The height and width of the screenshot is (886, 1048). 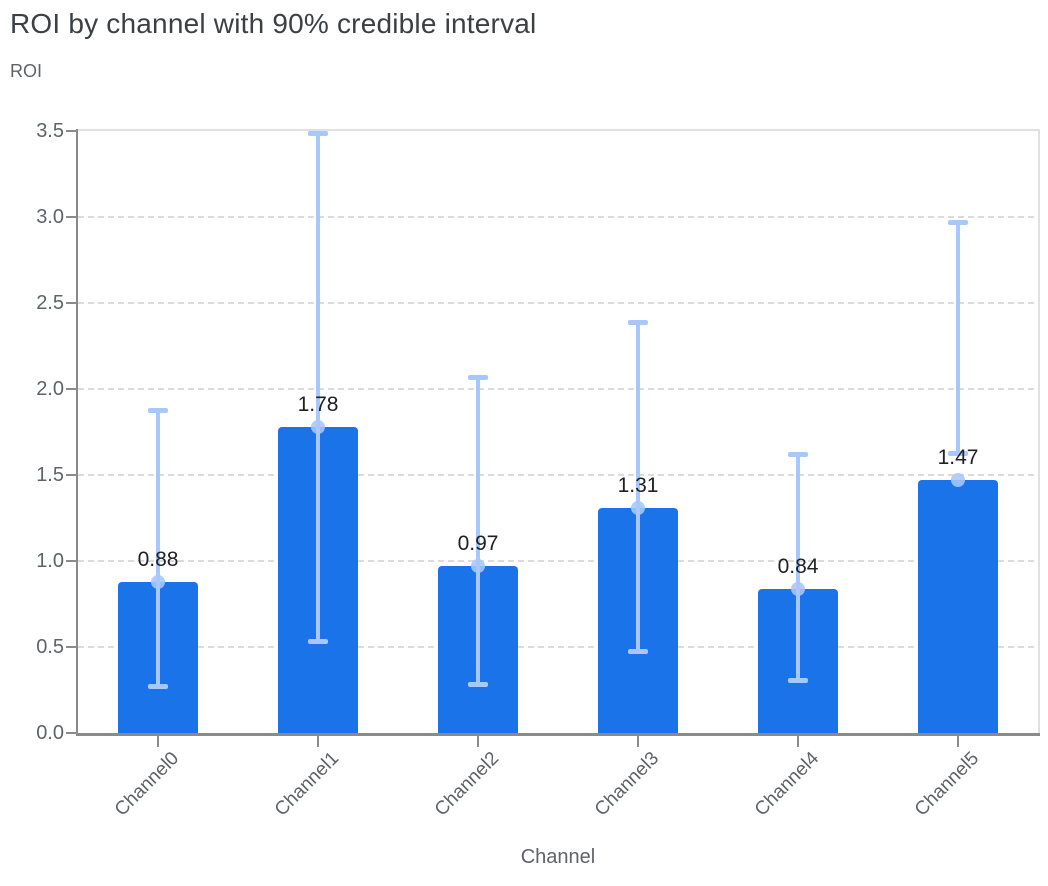 I want to click on error-bar-cap-top-channel2, so click(x=478, y=377).